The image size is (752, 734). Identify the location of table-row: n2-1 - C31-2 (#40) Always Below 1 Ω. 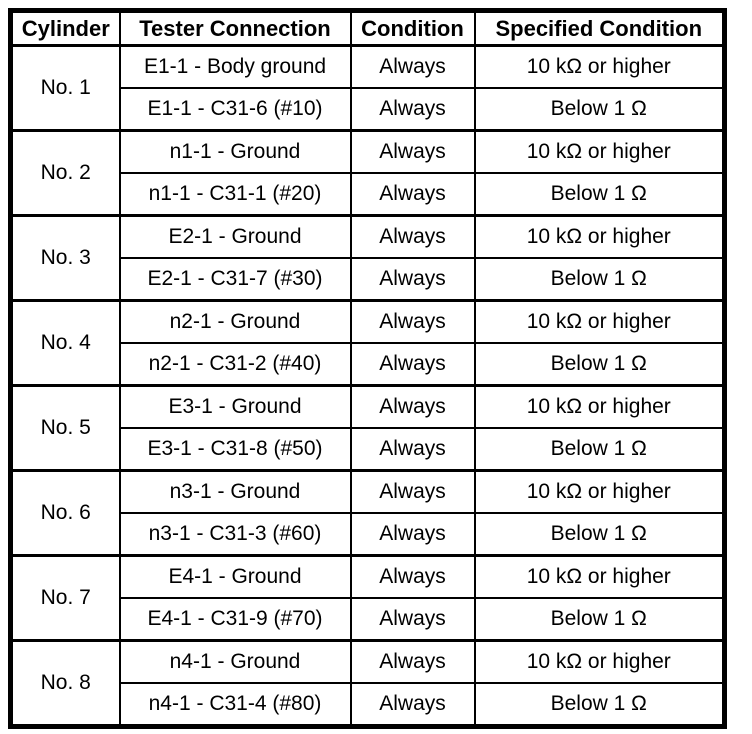
(368, 364).